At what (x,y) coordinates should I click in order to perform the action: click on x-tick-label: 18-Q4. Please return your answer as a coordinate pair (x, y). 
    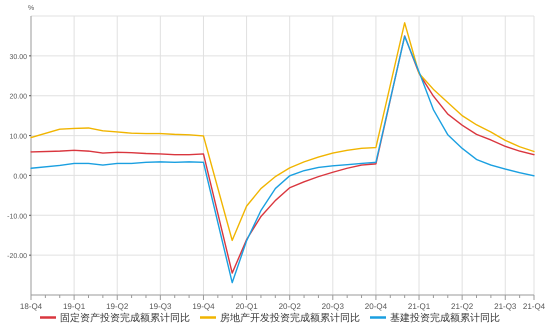
    Looking at the image, I should click on (31, 306).